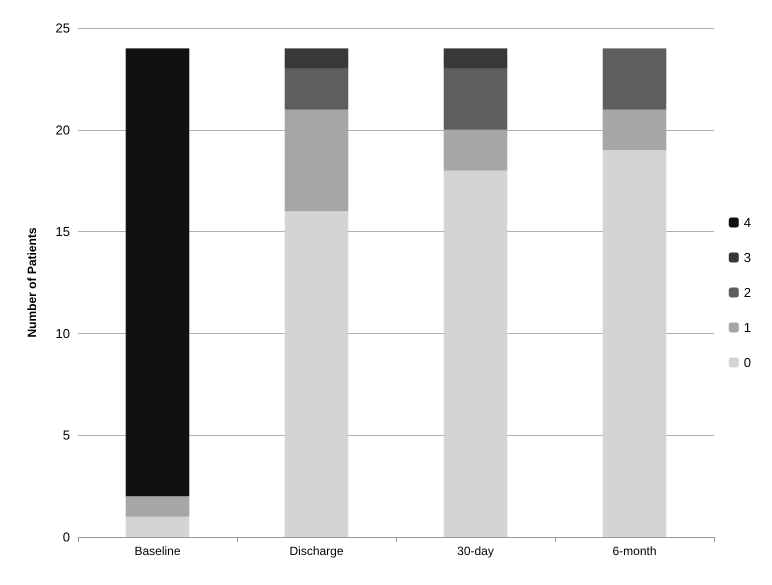  What do you see at coordinates (748, 327) in the screenshot?
I see `legend-label: 1` at bounding box center [748, 327].